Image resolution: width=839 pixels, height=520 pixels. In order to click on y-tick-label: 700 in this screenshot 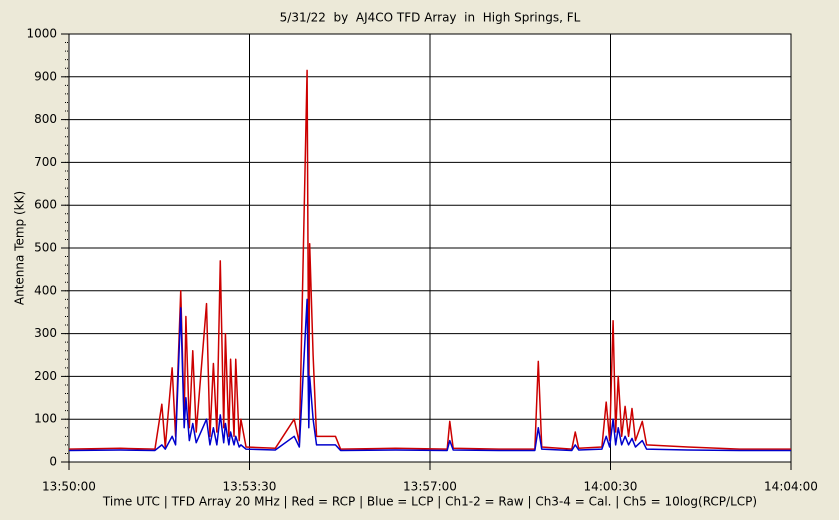, I will do `click(45, 162)`.